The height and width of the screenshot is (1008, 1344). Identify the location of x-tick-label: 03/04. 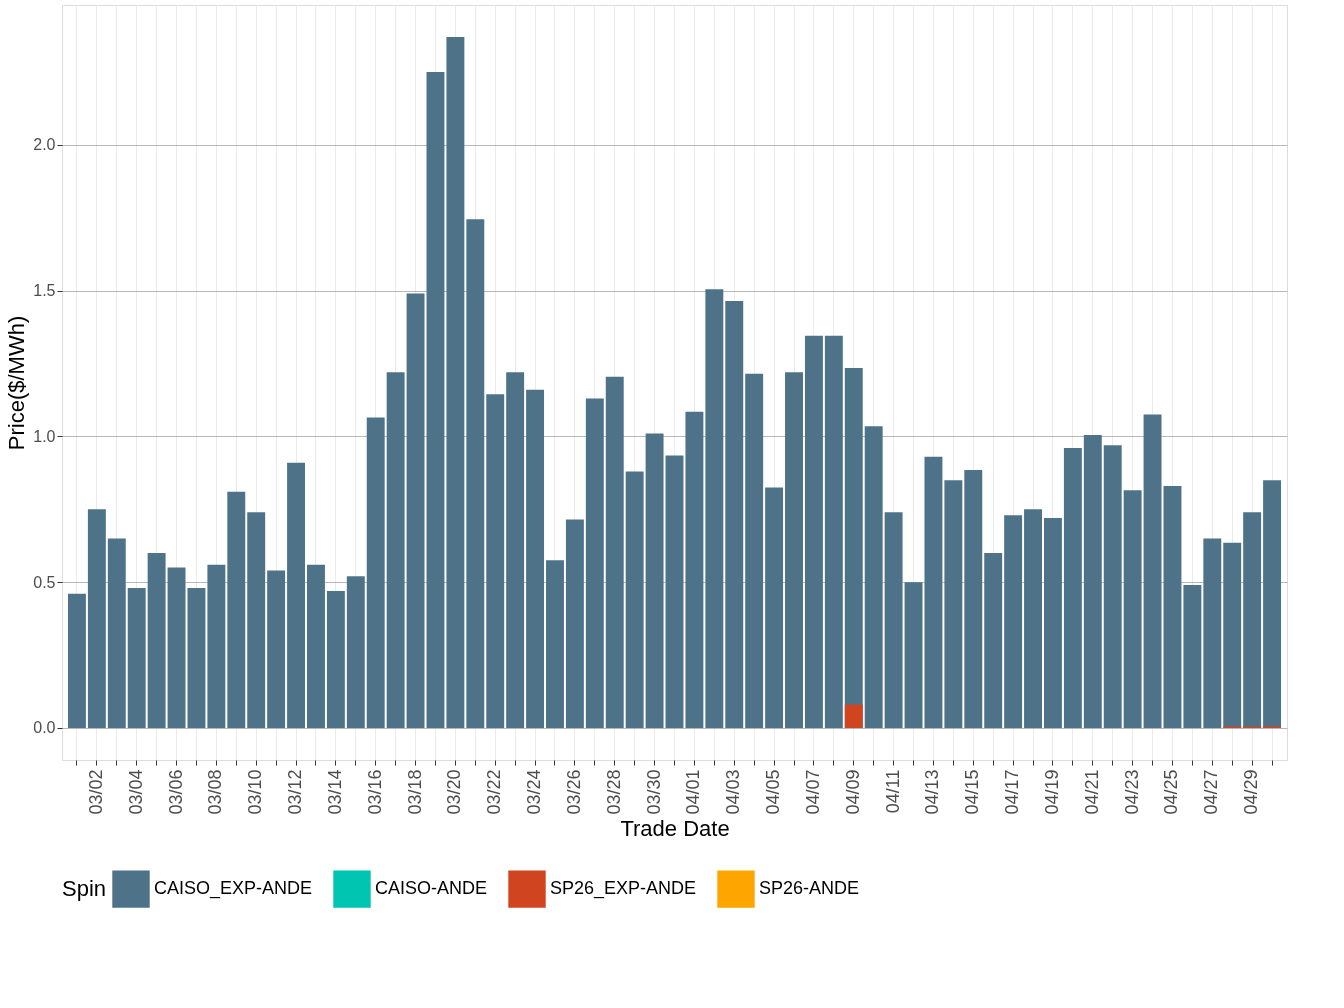
(135, 792).